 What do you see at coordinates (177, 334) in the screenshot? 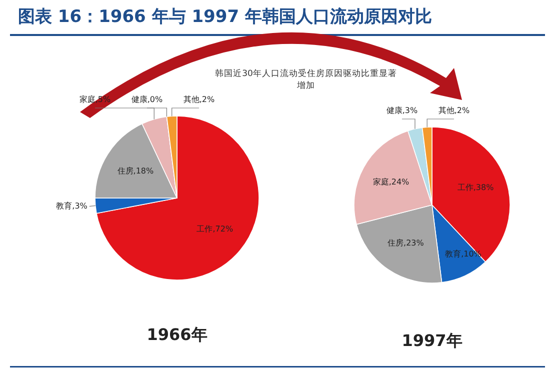
I see `text: 1966年` at bounding box center [177, 334].